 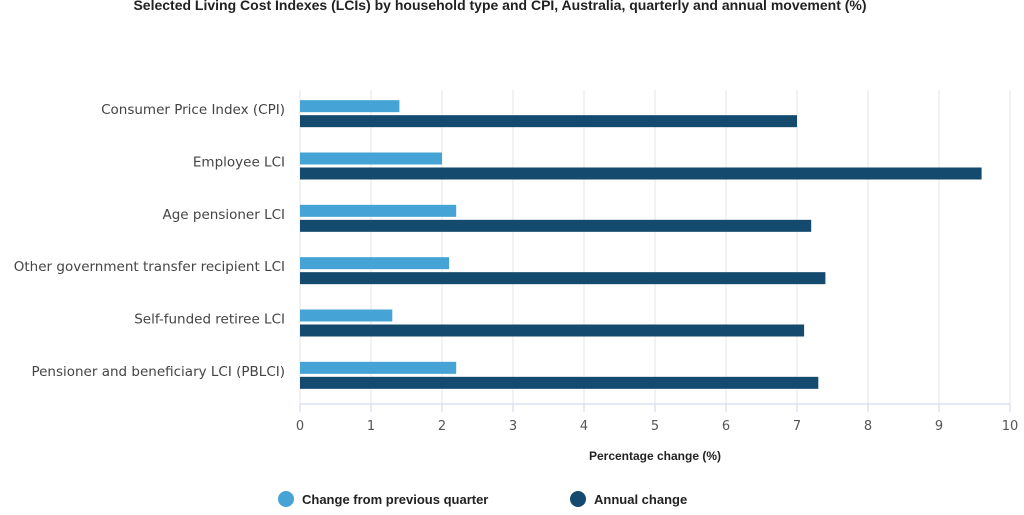 I want to click on x-tick-label: 5, so click(x=655, y=426).